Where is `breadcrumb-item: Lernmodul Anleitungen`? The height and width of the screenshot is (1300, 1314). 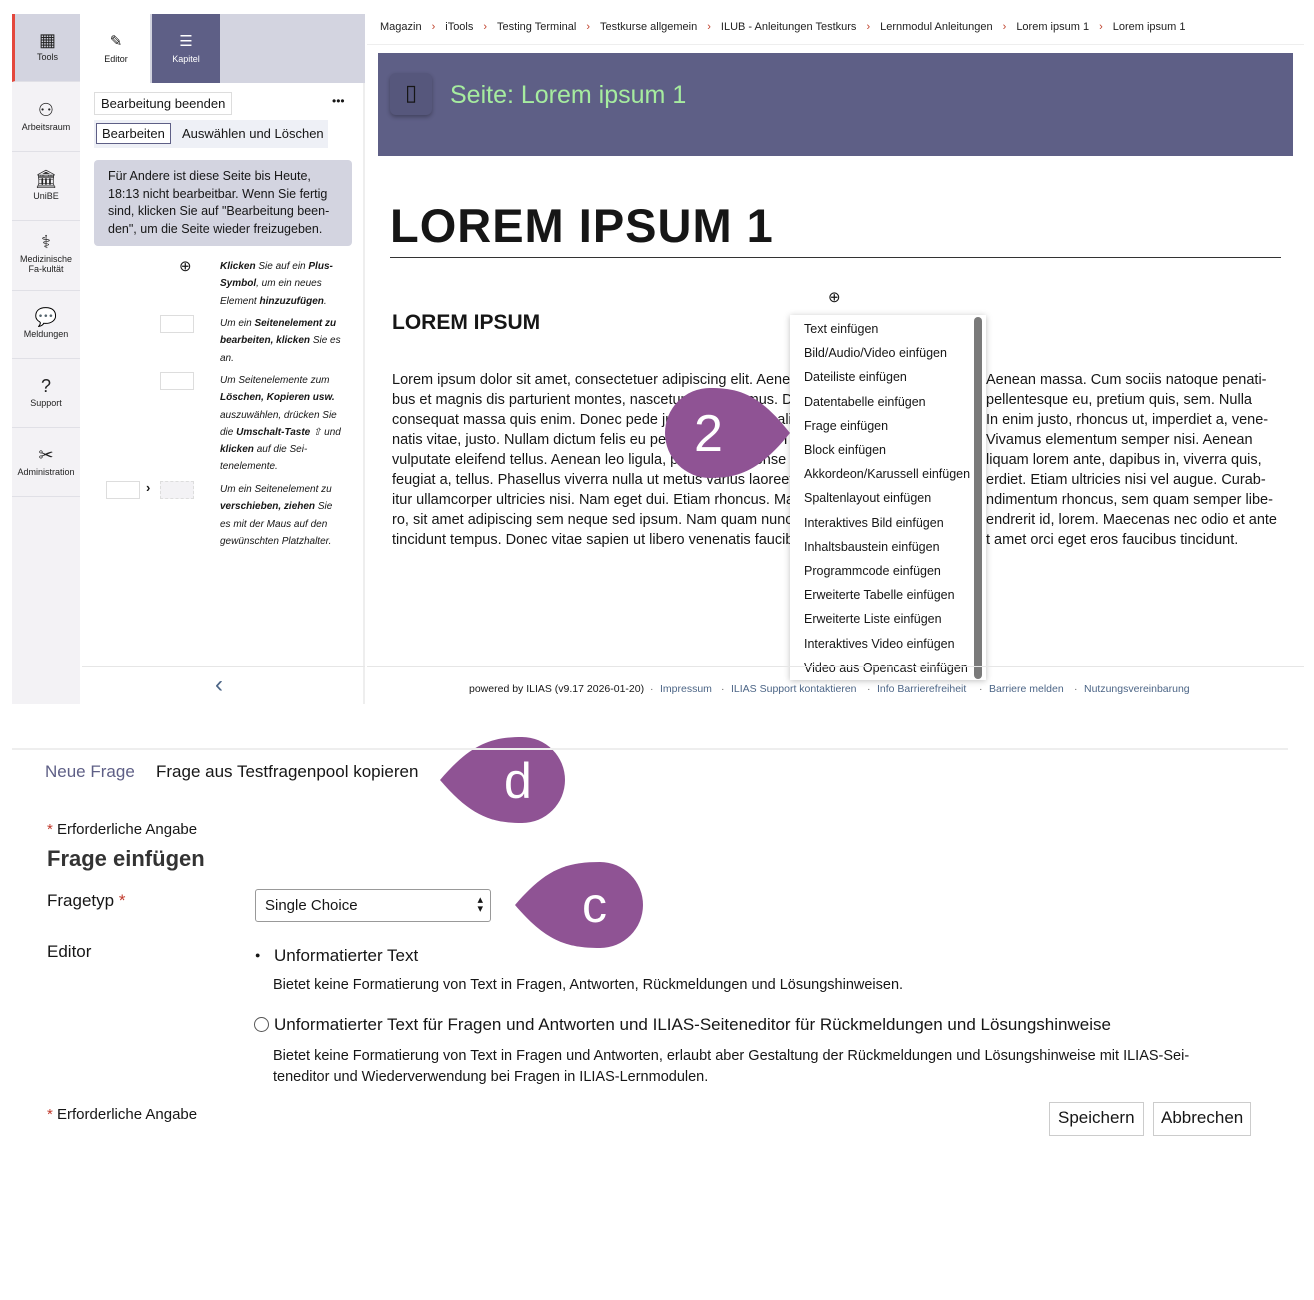 breadcrumb-item: Lernmodul Anleitungen is located at coordinates (936, 27).